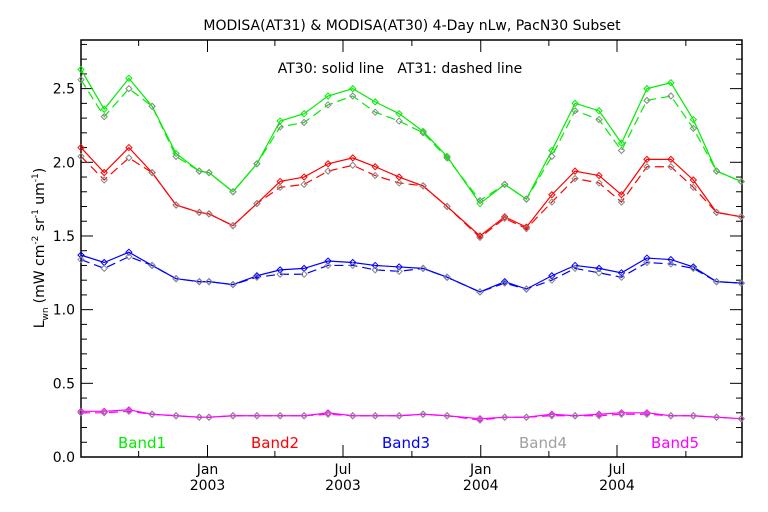 The width and height of the screenshot is (768, 512). What do you see at coordinates (480, 470) in the screenshot?
I see `x-tick-label-month: Jan` at bounding box center [480, 470].